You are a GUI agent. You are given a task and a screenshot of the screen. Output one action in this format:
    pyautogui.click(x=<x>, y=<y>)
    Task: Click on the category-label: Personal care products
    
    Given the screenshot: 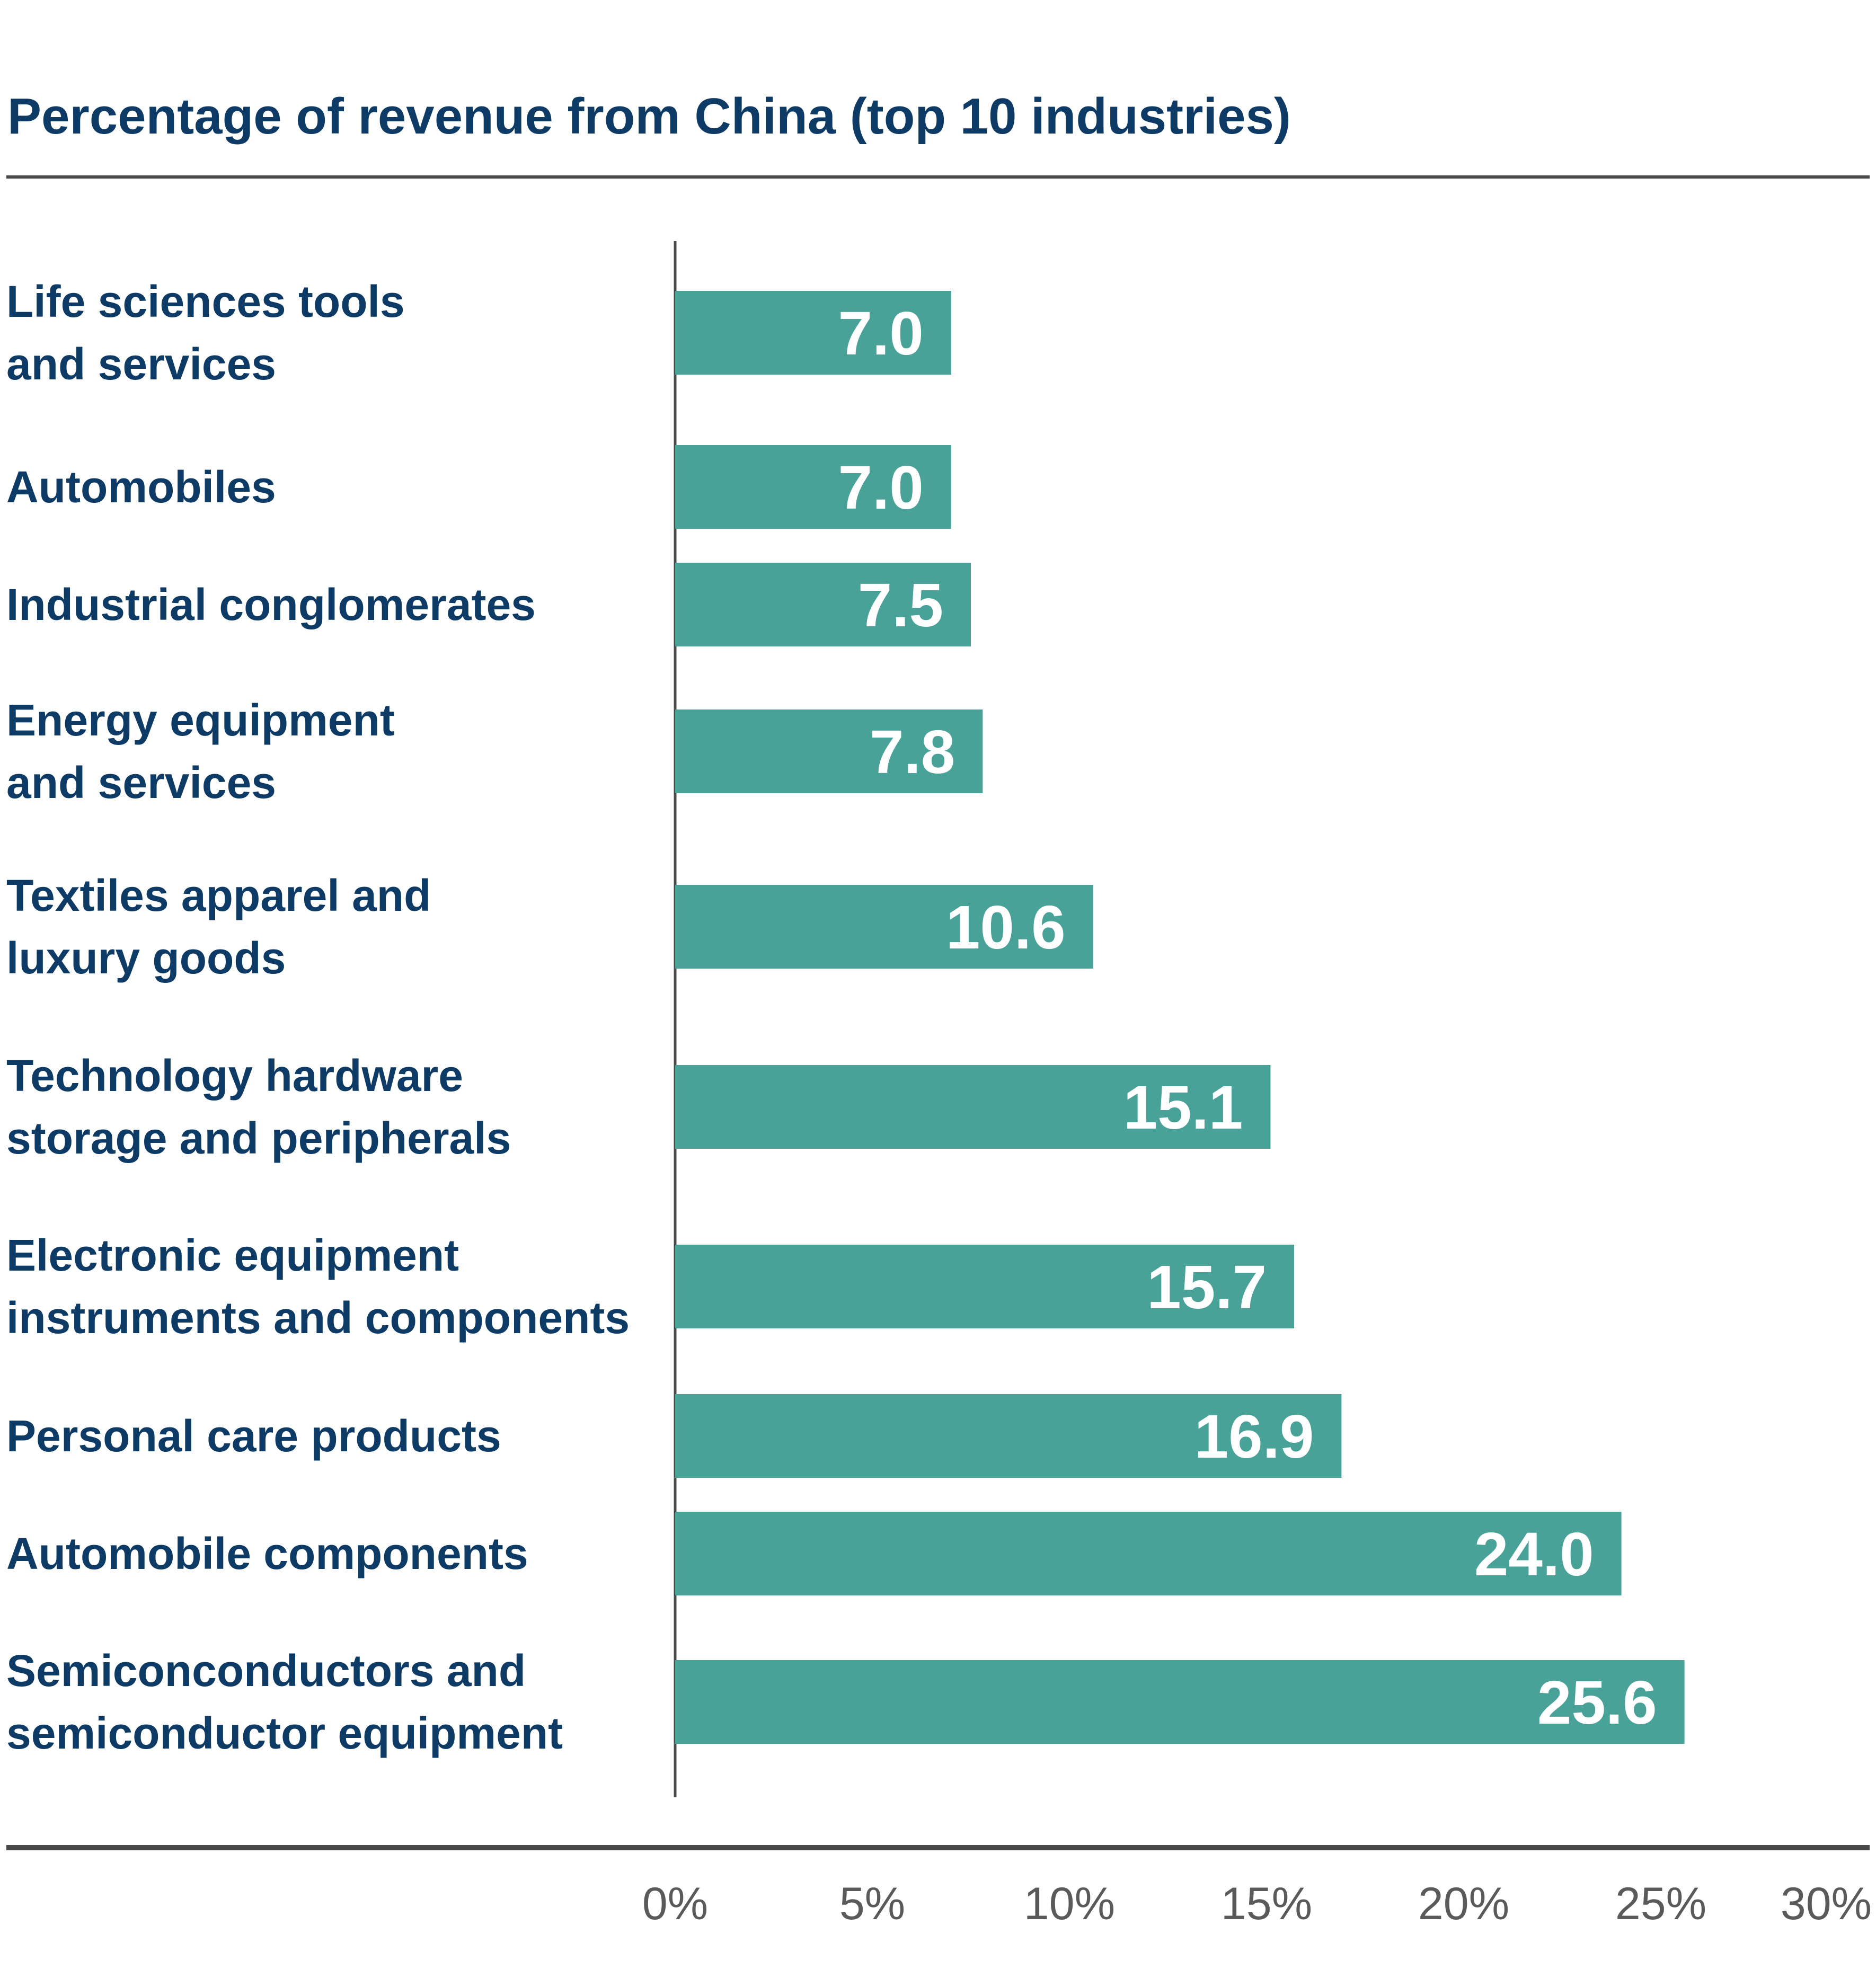 What is the action you would take?
    pyautogui.click(x=253, y=1436)
    